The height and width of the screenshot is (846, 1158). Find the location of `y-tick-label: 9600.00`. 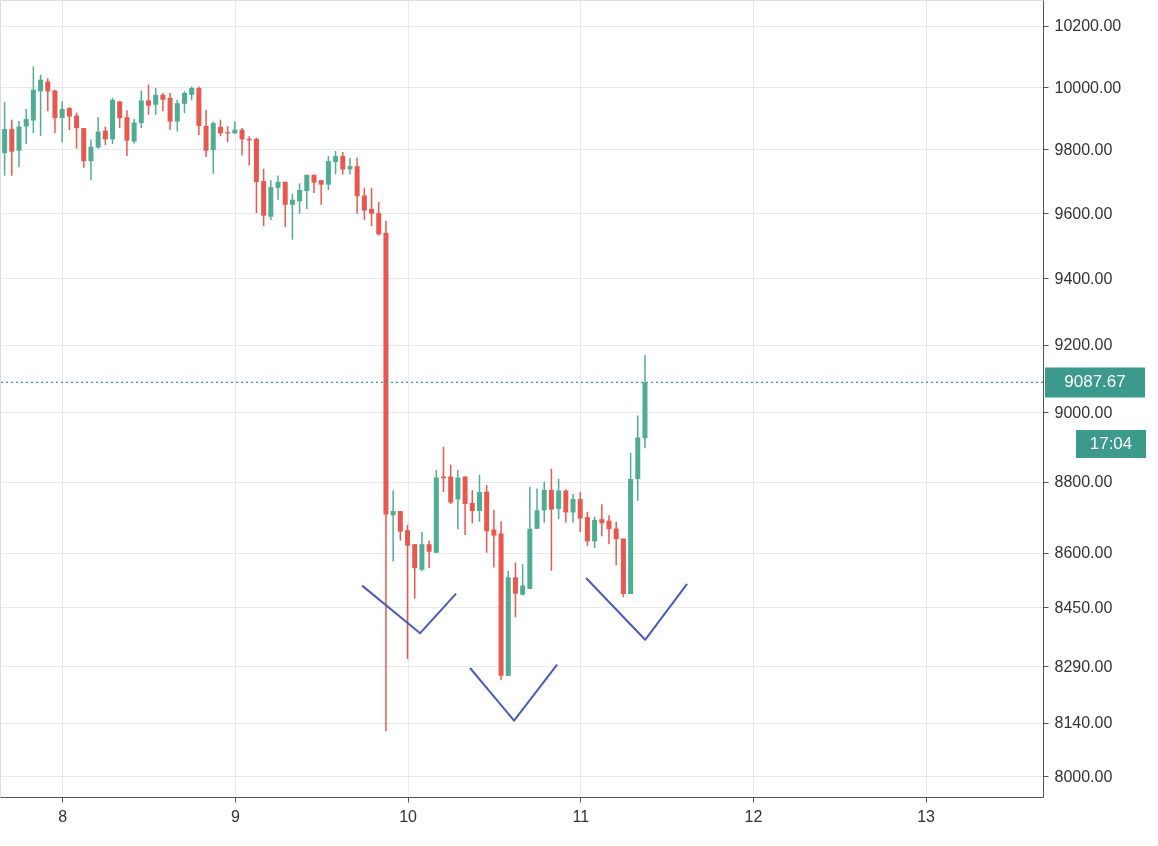

y-tick-label: 9600.00 is located at coordinates (1083, 213).